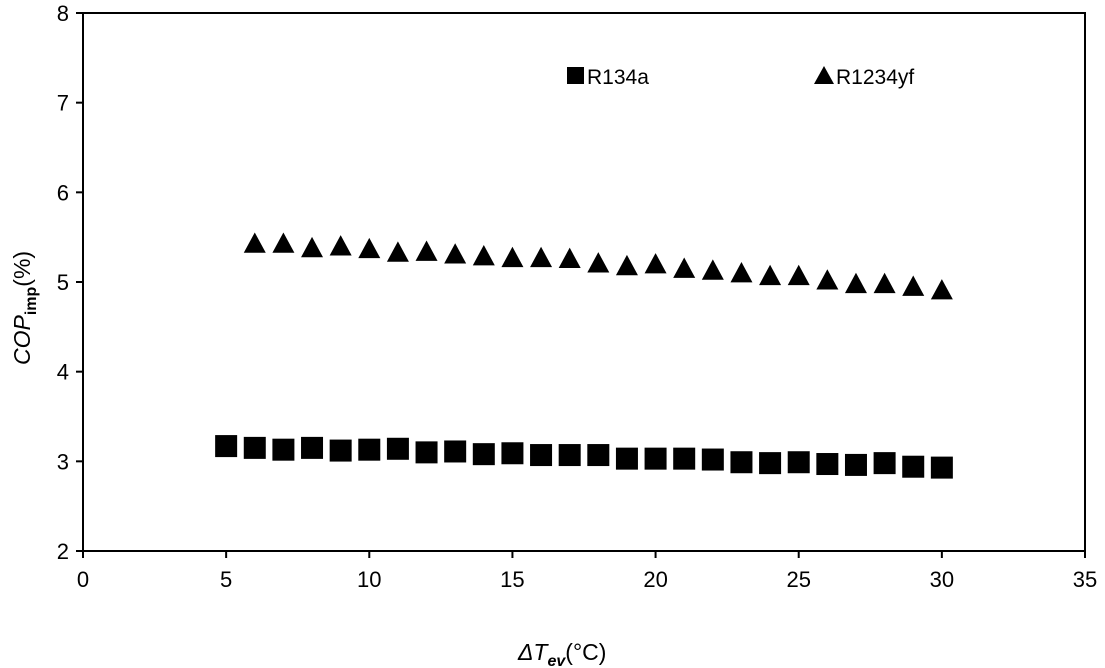  Describe the element at coordinates (63, 372) in the screenshot. I see `y-tick-label: 4` at that location.